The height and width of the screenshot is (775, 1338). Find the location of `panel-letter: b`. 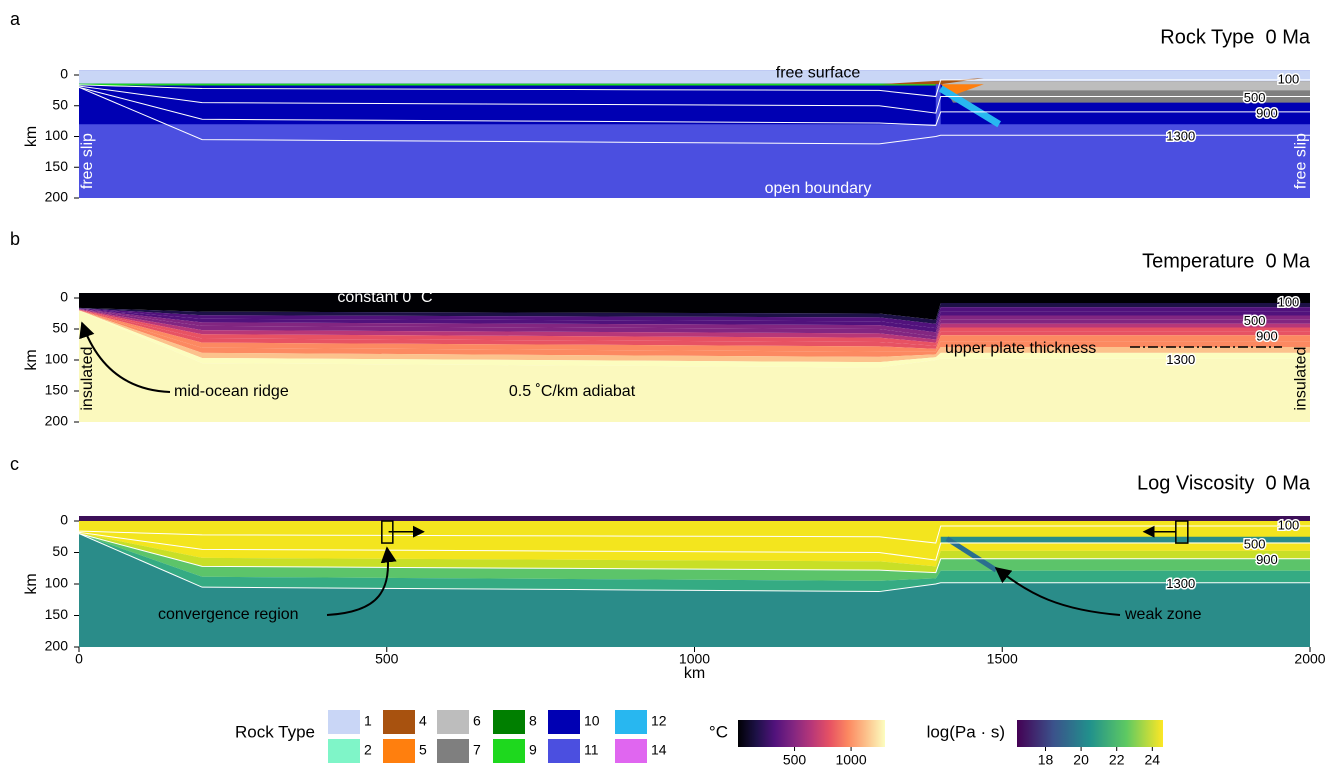

panel-letter: b is located at coordinates (15, 239).